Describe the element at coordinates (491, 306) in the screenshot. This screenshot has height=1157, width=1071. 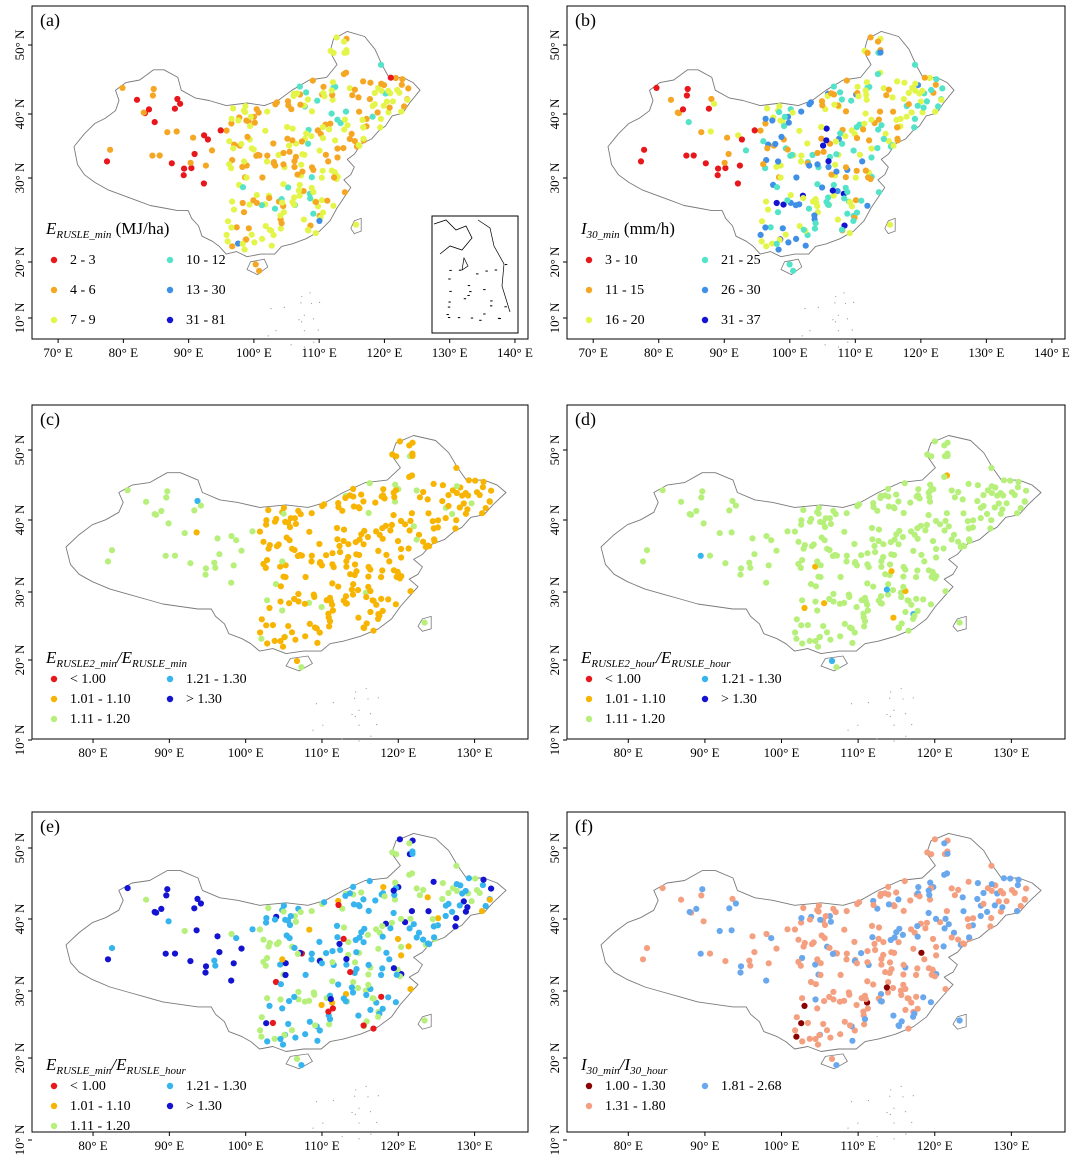
I see `inset-island-dash` at that location.